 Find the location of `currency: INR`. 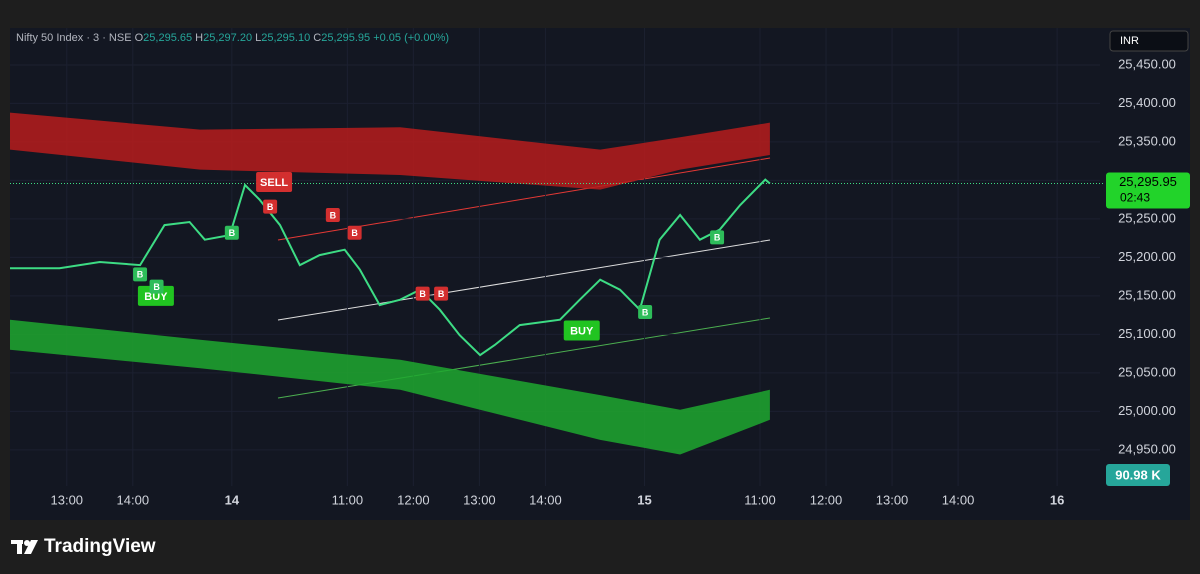

currency: INR is located at coordinates (1129, 41).